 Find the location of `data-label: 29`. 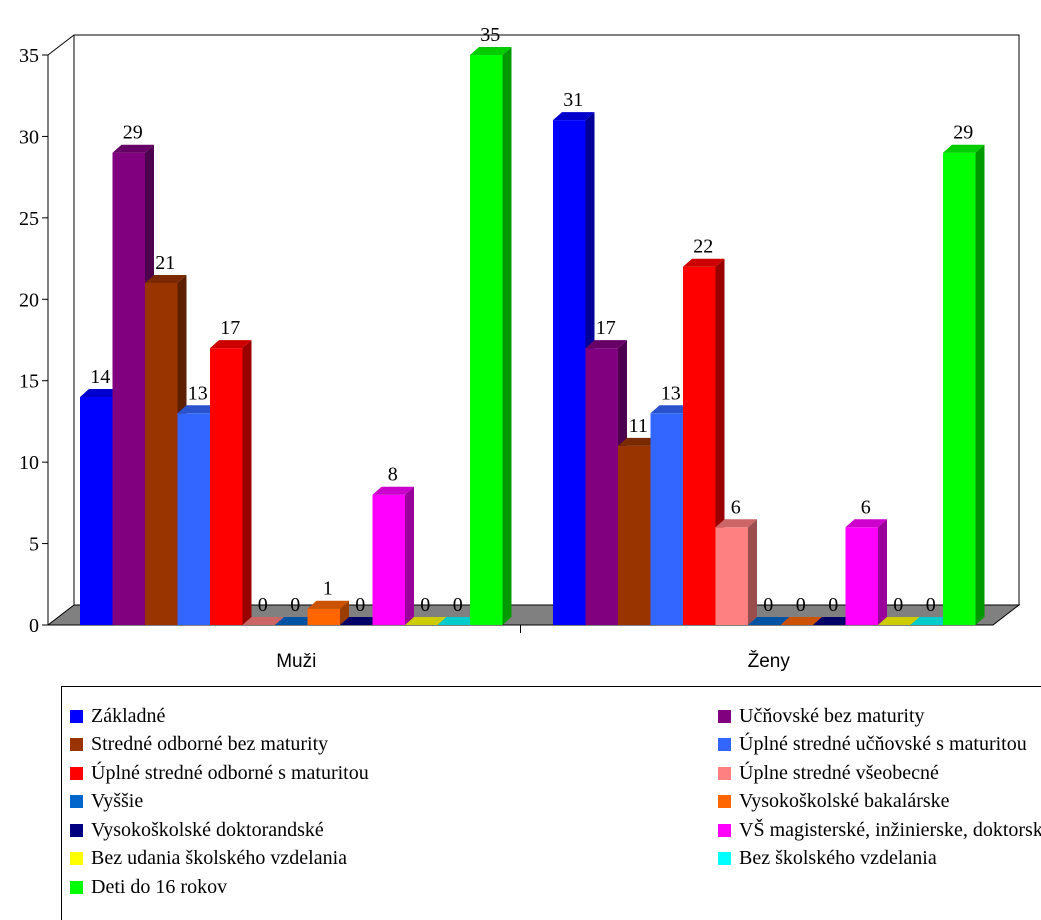

data-label: 29 is located at coordinates (133, 133).